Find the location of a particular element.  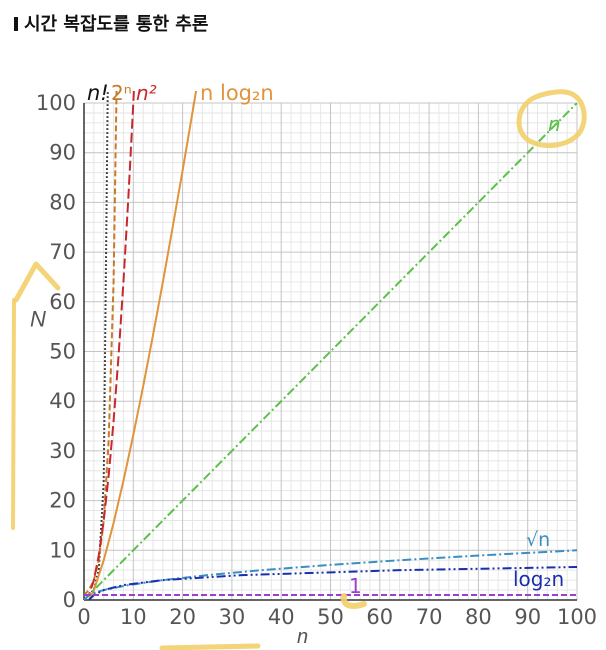

page-title: 시간 복잡도를 통한 추론 is located at coordinates (111, 23).